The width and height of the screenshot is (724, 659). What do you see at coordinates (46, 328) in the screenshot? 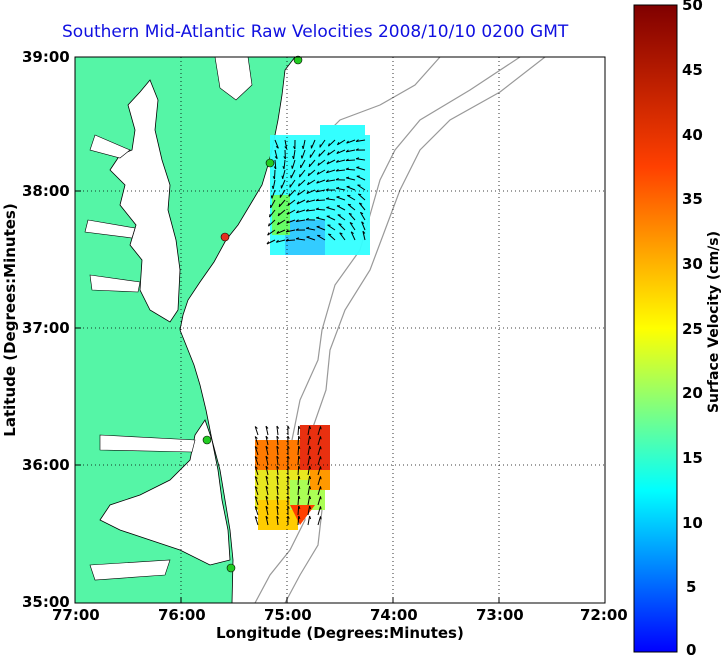
I see `y-tick-label: 37:00` at bounding box center [46, 328].